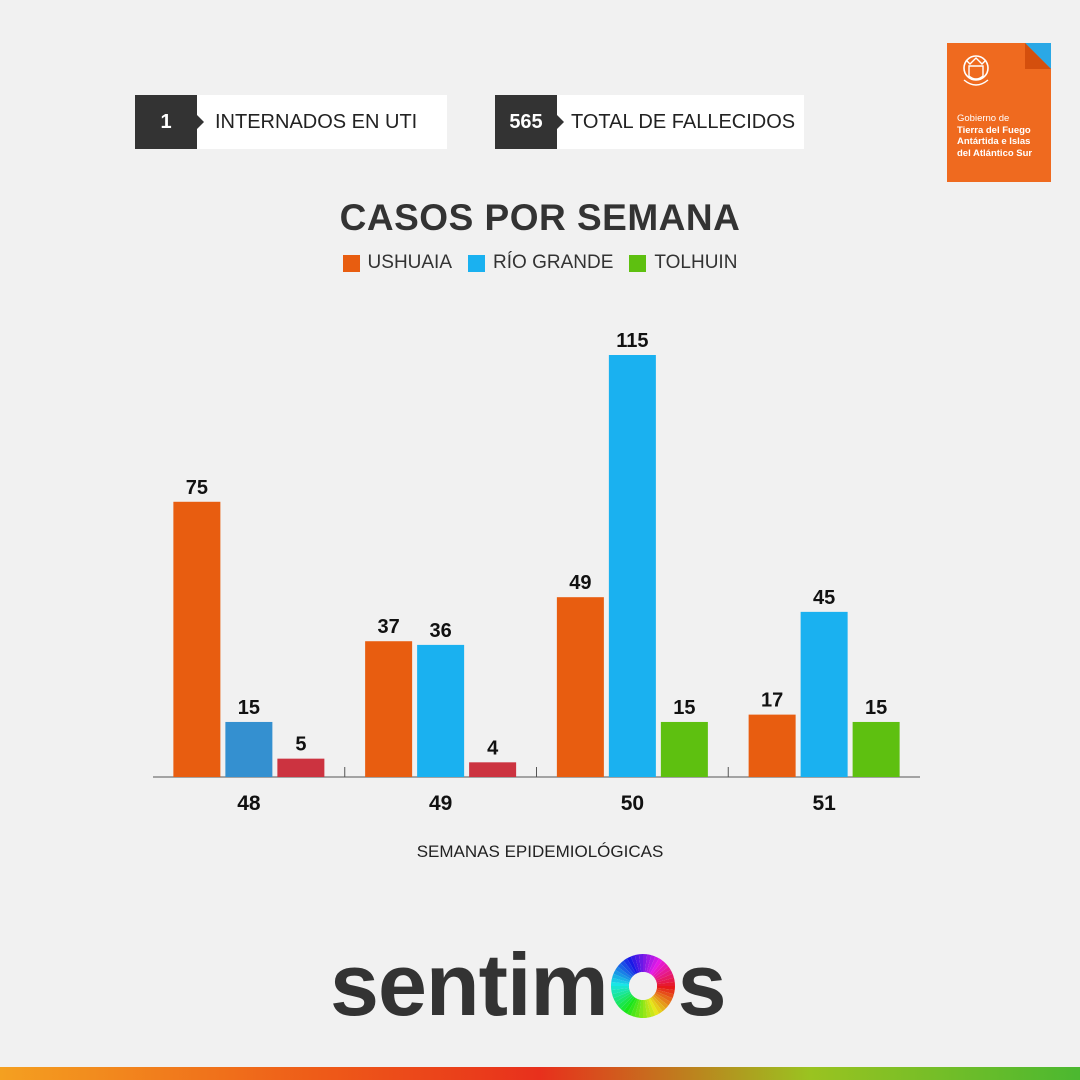 The height and width of the screenshot is (1080, 1080). I want to click on bar-value-label: 49, so click(580, 583).